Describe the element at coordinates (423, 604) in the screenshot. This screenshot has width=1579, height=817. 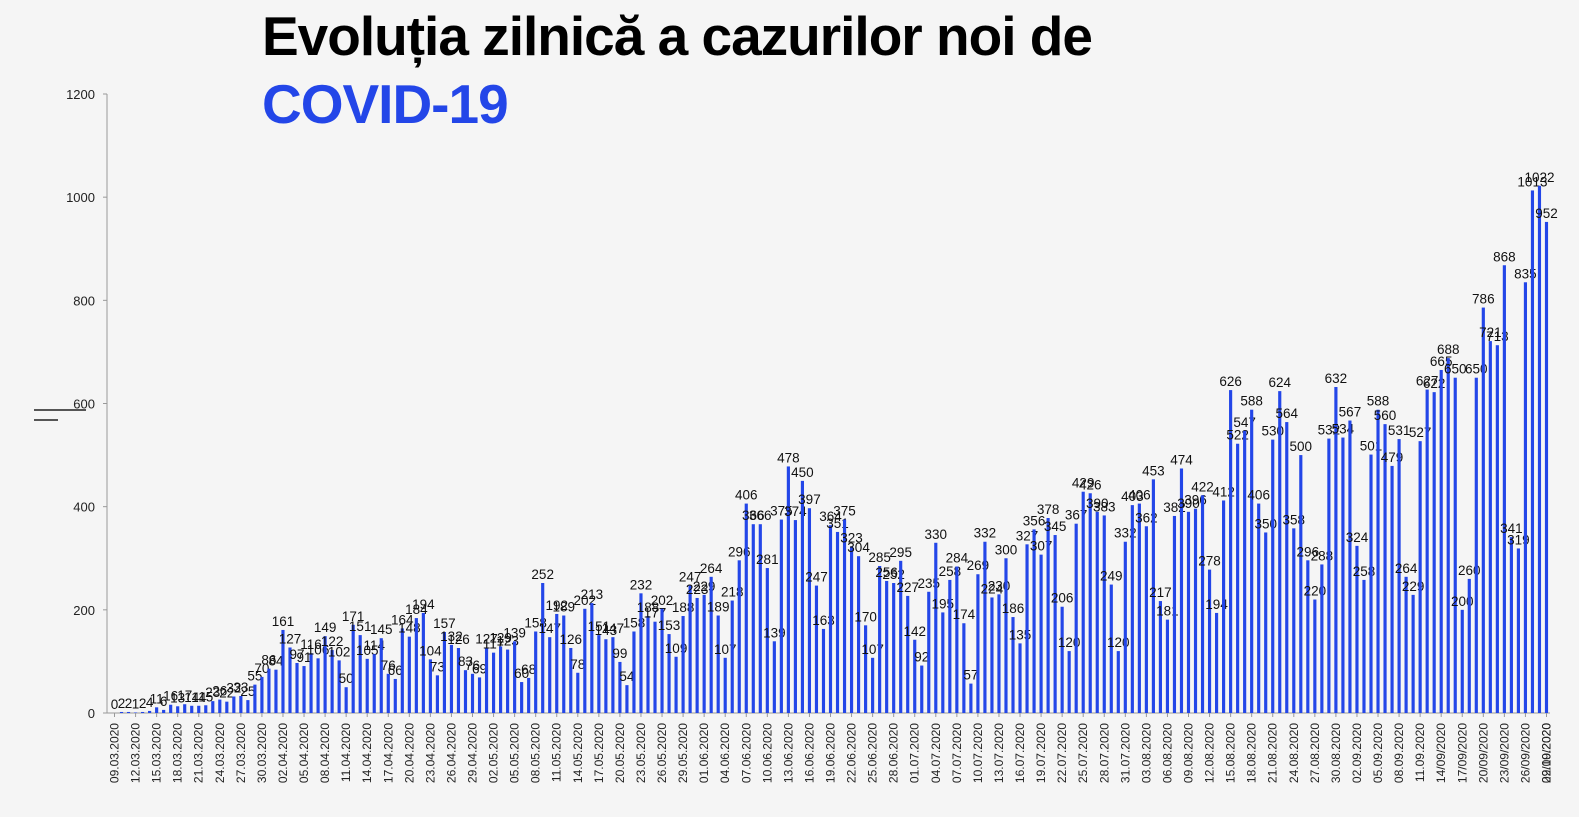
I see `bar-data-label: 194` at that location.